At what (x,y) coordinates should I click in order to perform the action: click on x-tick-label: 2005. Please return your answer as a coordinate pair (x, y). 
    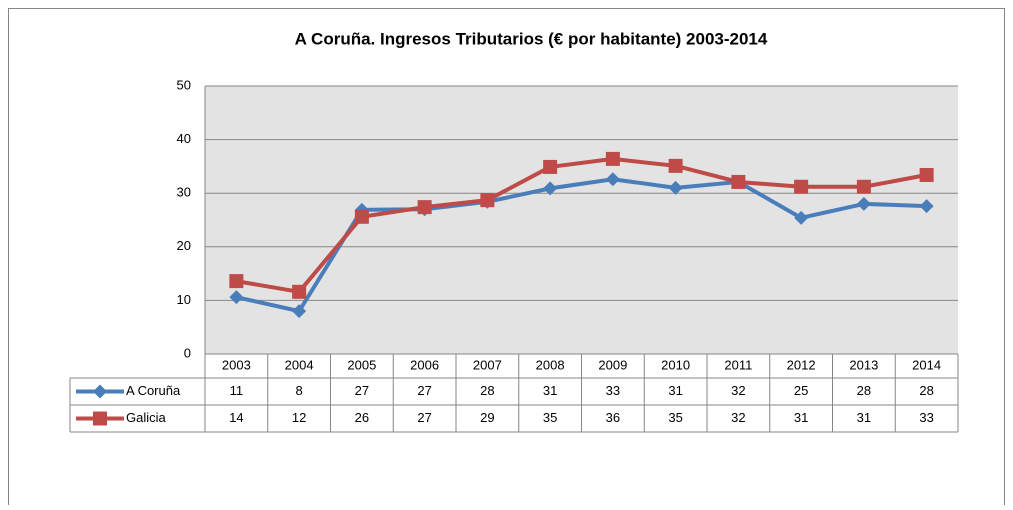
    Looking at the image, I should click on (361, 364).